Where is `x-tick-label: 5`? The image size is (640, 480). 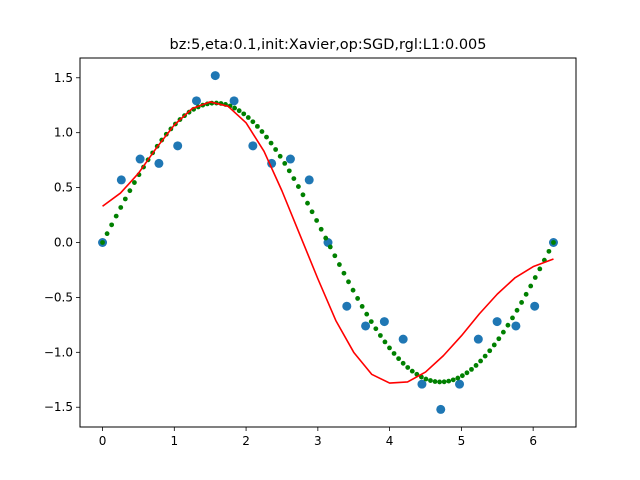 x-tick-label: 5 is located at coordinates (462, 441).